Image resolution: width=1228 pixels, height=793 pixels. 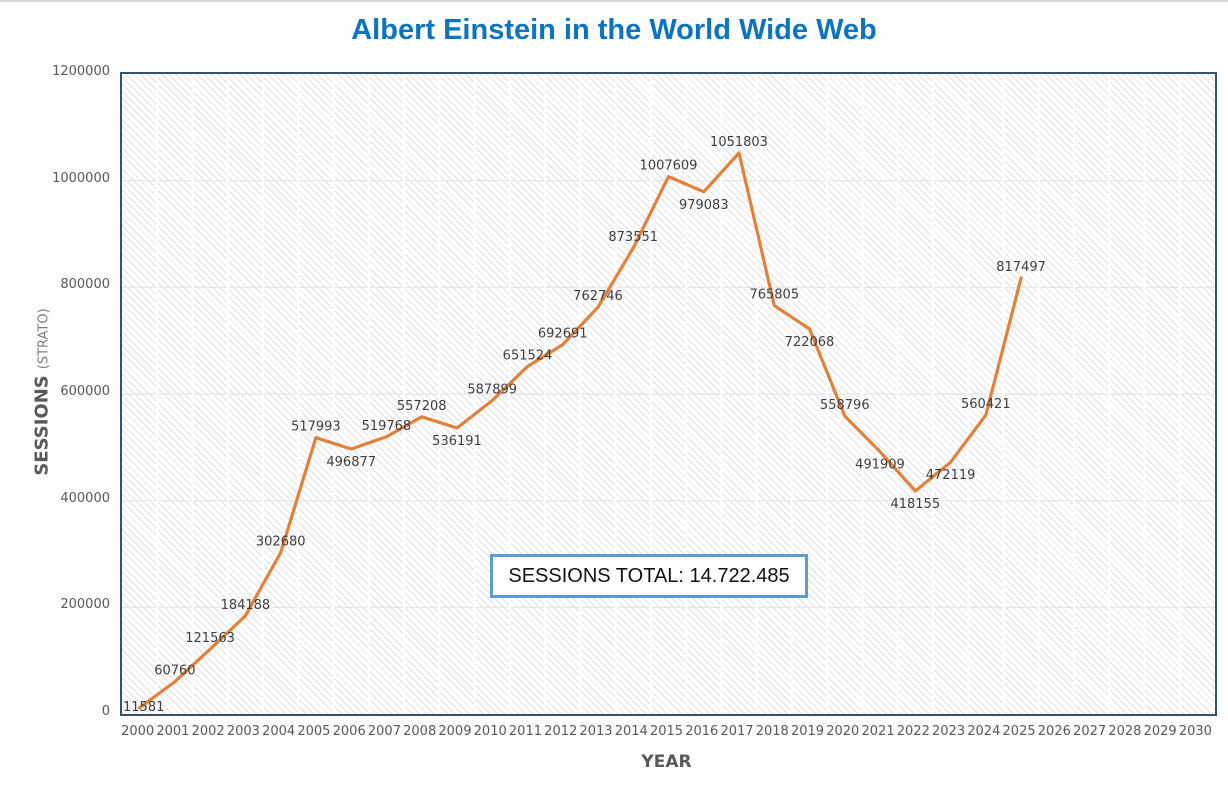 I want to click on x-tick-label: 2012, so click(x=561, y=731).